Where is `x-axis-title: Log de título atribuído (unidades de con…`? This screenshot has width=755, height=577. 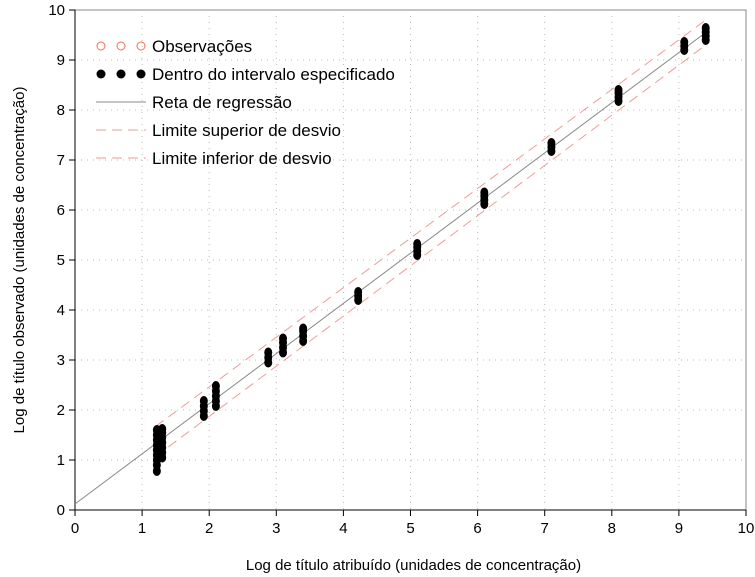
x-axis-title: Log de título atribuído (unidades de con… is located at coordinates (413, 565).